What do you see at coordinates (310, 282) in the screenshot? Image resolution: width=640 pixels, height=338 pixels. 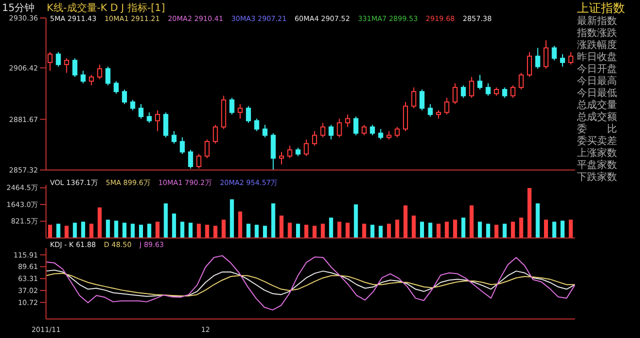 I see `line-series` at bounding box center [310, 282].